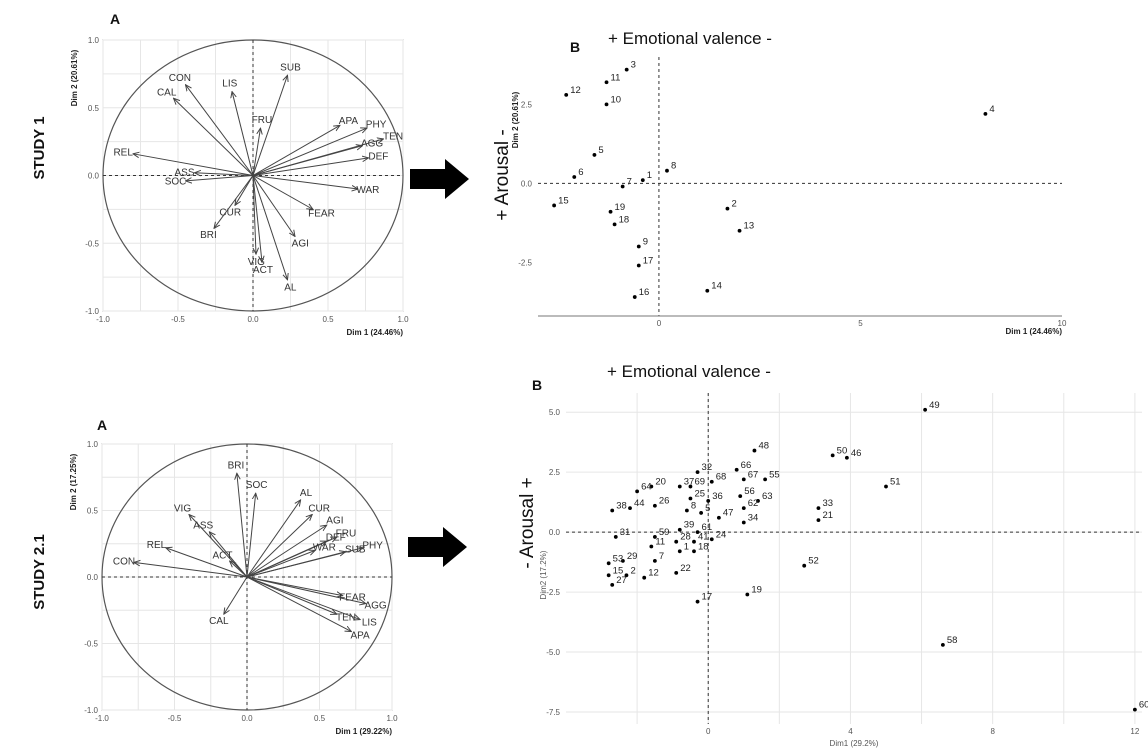  Describe the element at coordinates (403, 319) in the screenshot. I see `x-tick-label: 1.0` at that location.